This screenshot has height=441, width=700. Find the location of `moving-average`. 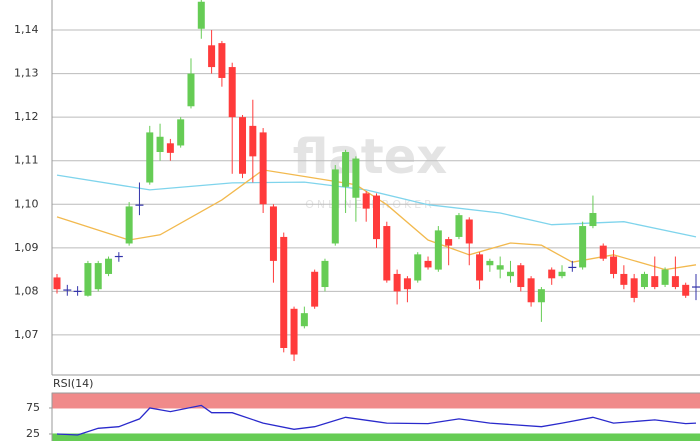

moving-average is located at coordinates (376, 206).